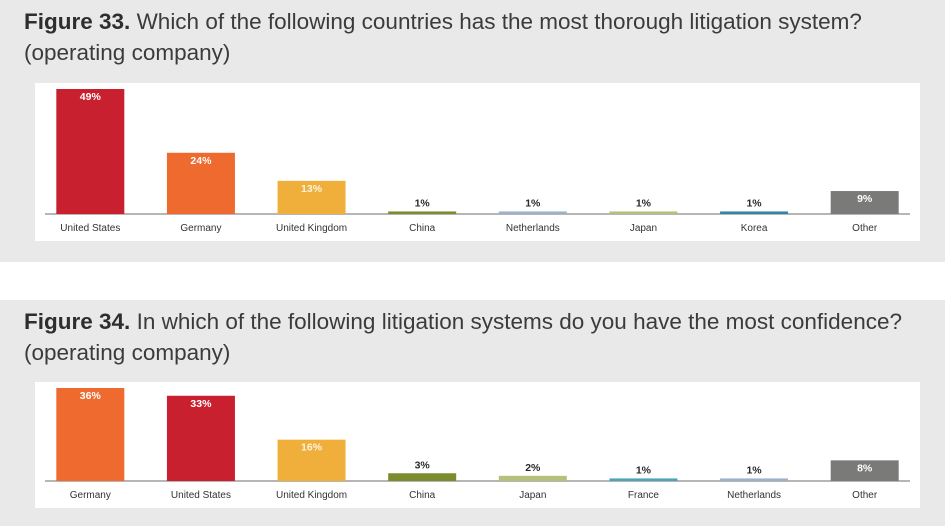 This screenshot has width=945, height=526. What do you see at coordinates (754, 495) in the screenshot?
I see `fig34-category-label-netherlands: Netherlands` at bounding box center [754, 495].